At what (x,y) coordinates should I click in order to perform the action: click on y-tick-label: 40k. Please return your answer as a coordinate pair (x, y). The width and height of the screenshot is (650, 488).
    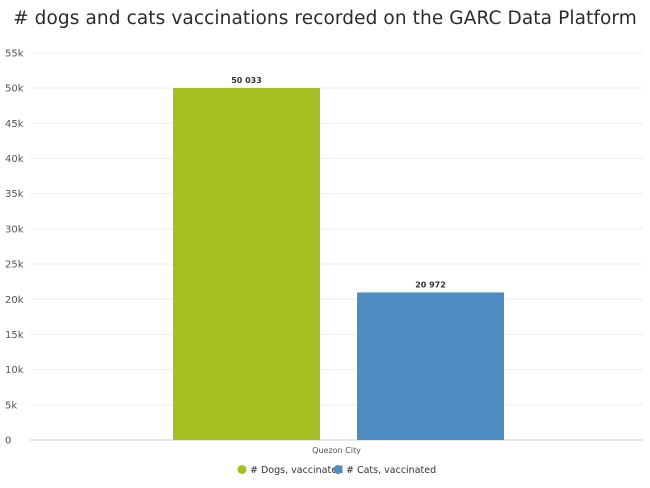
    Looking at the image, I should click on (14, 159).